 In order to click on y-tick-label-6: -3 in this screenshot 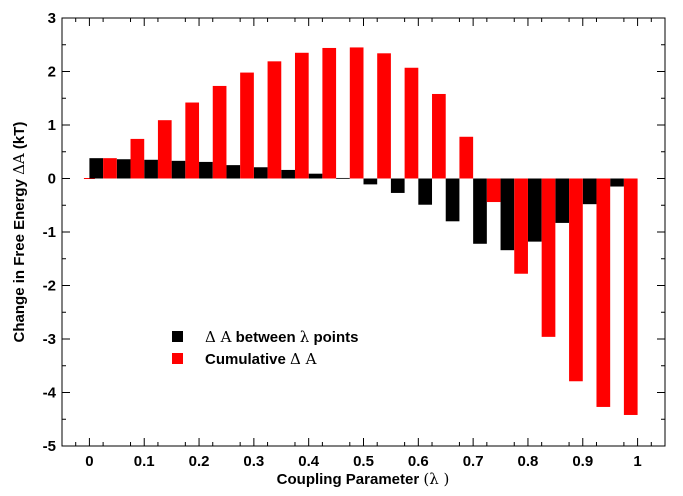, I will do `click(49, 339)`.